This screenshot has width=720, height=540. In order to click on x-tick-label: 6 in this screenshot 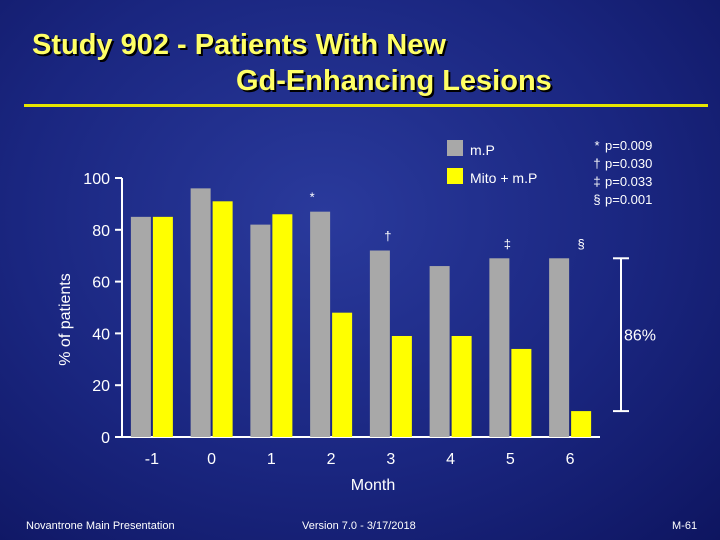, I will do `click(570, 459)`.